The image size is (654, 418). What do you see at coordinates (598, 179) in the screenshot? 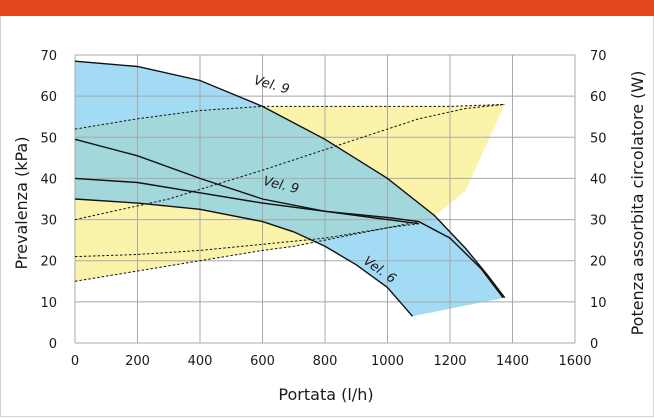
I see `y2-tick-label: 40` at bounding box center [598, 179].